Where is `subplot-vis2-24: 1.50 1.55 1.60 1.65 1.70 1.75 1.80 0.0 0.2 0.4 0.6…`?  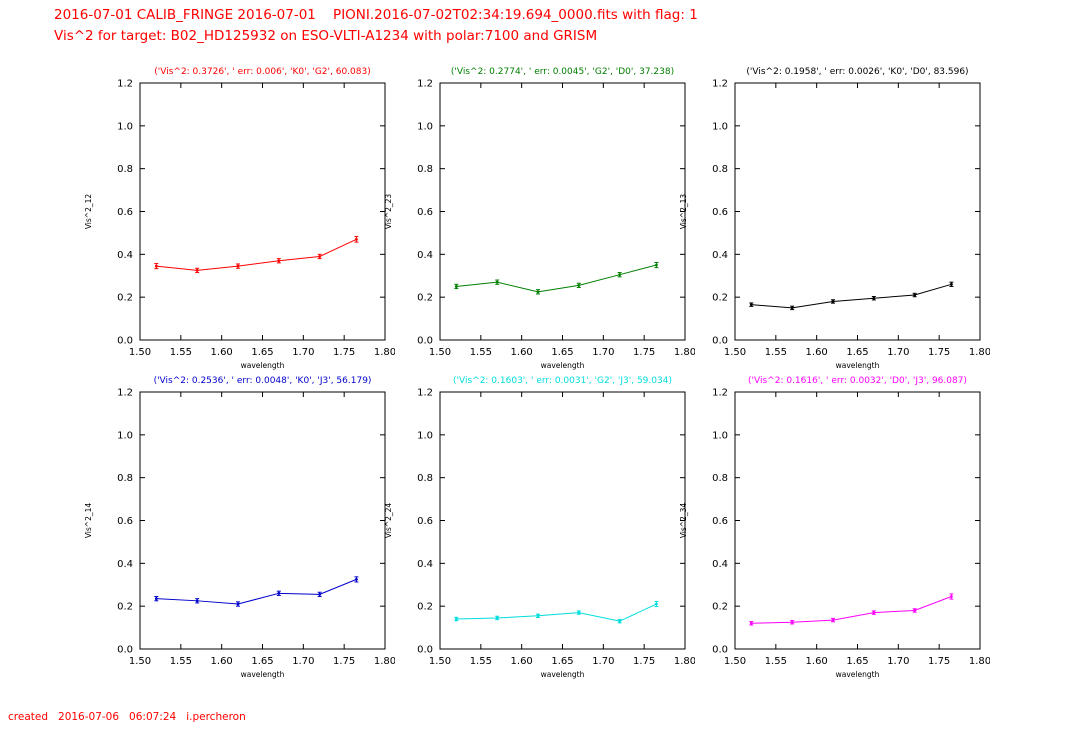 subplot-vis2-24: 1.50 1.55 1.60 1.65 1.70 1.75 1.80 0.0 0.2 0.4 0.6… is located at coordinates (539, 527).